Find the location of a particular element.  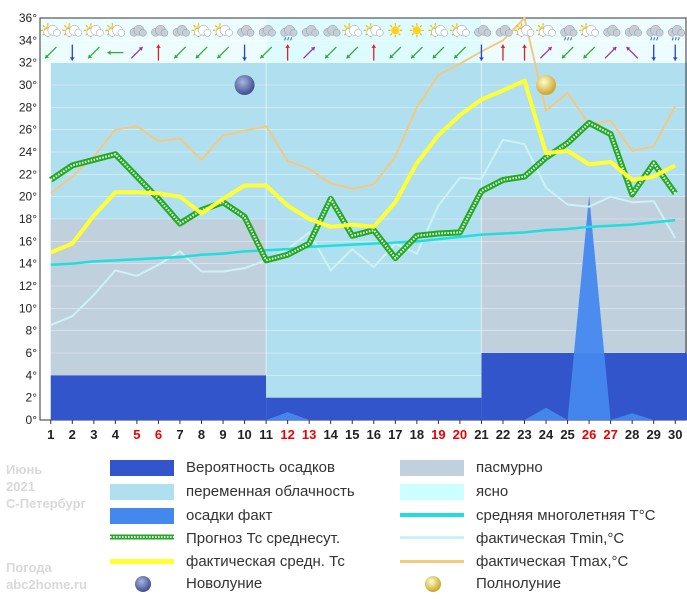

x-tick-label: 22 is located at coordinates (503, 434).